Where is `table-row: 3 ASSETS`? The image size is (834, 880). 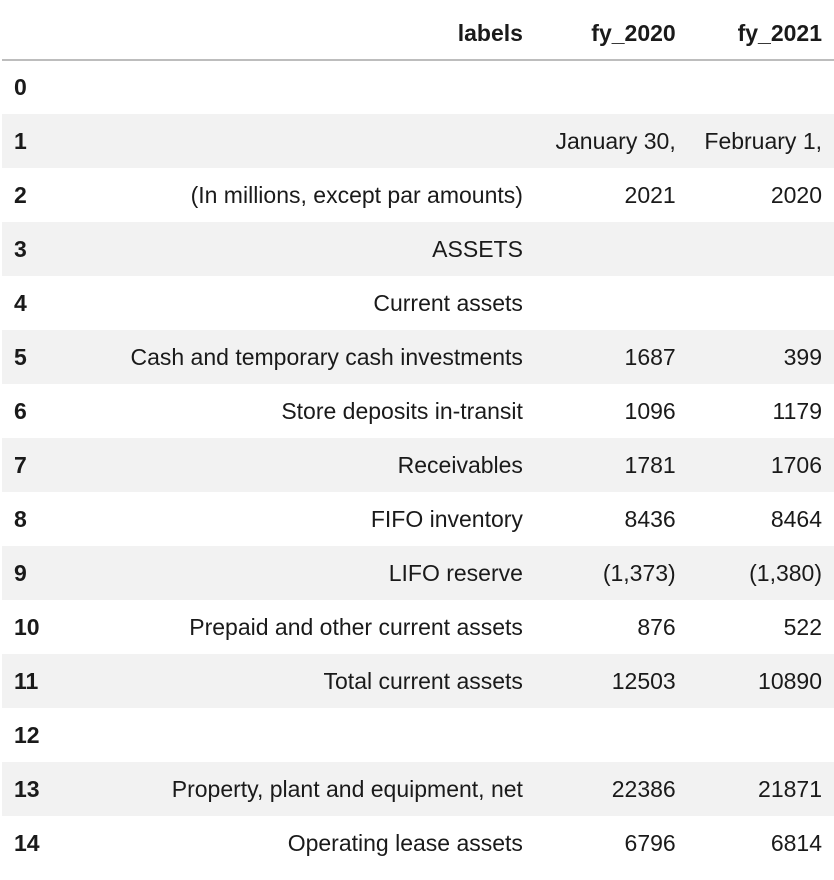 table-row: 3 ASSETS is located at coordinates (418, 249).